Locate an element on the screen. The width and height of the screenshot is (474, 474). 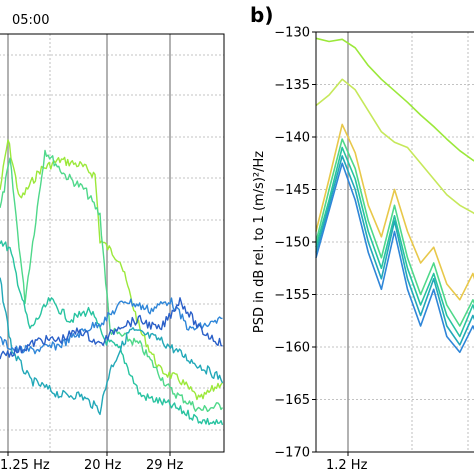
panel-b-ytick-label: −135 is located at coordinates (292, 85).